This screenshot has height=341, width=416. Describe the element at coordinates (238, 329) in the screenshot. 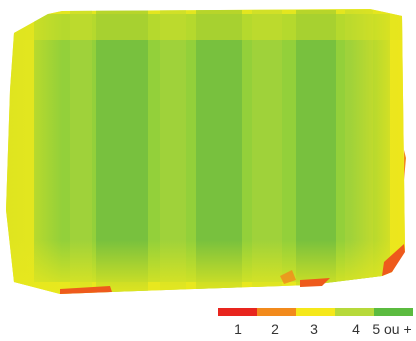

I see `legend-label-1: 1` at that location.